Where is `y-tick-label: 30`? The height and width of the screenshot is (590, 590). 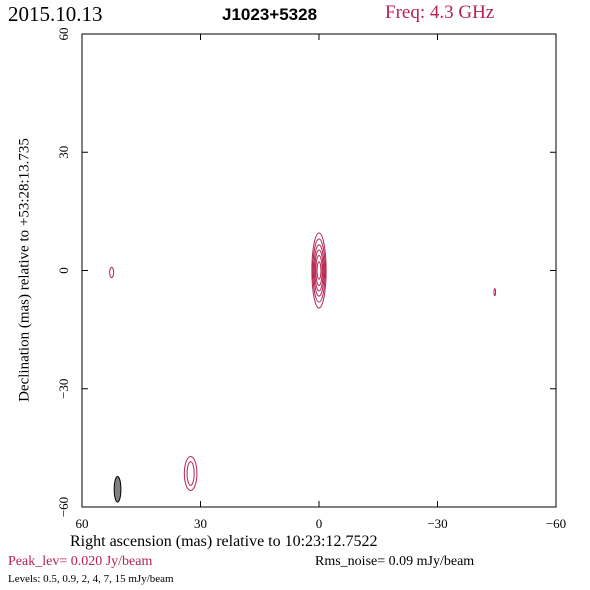
y-tick-label: 30 is located at coordinates (63, 152).